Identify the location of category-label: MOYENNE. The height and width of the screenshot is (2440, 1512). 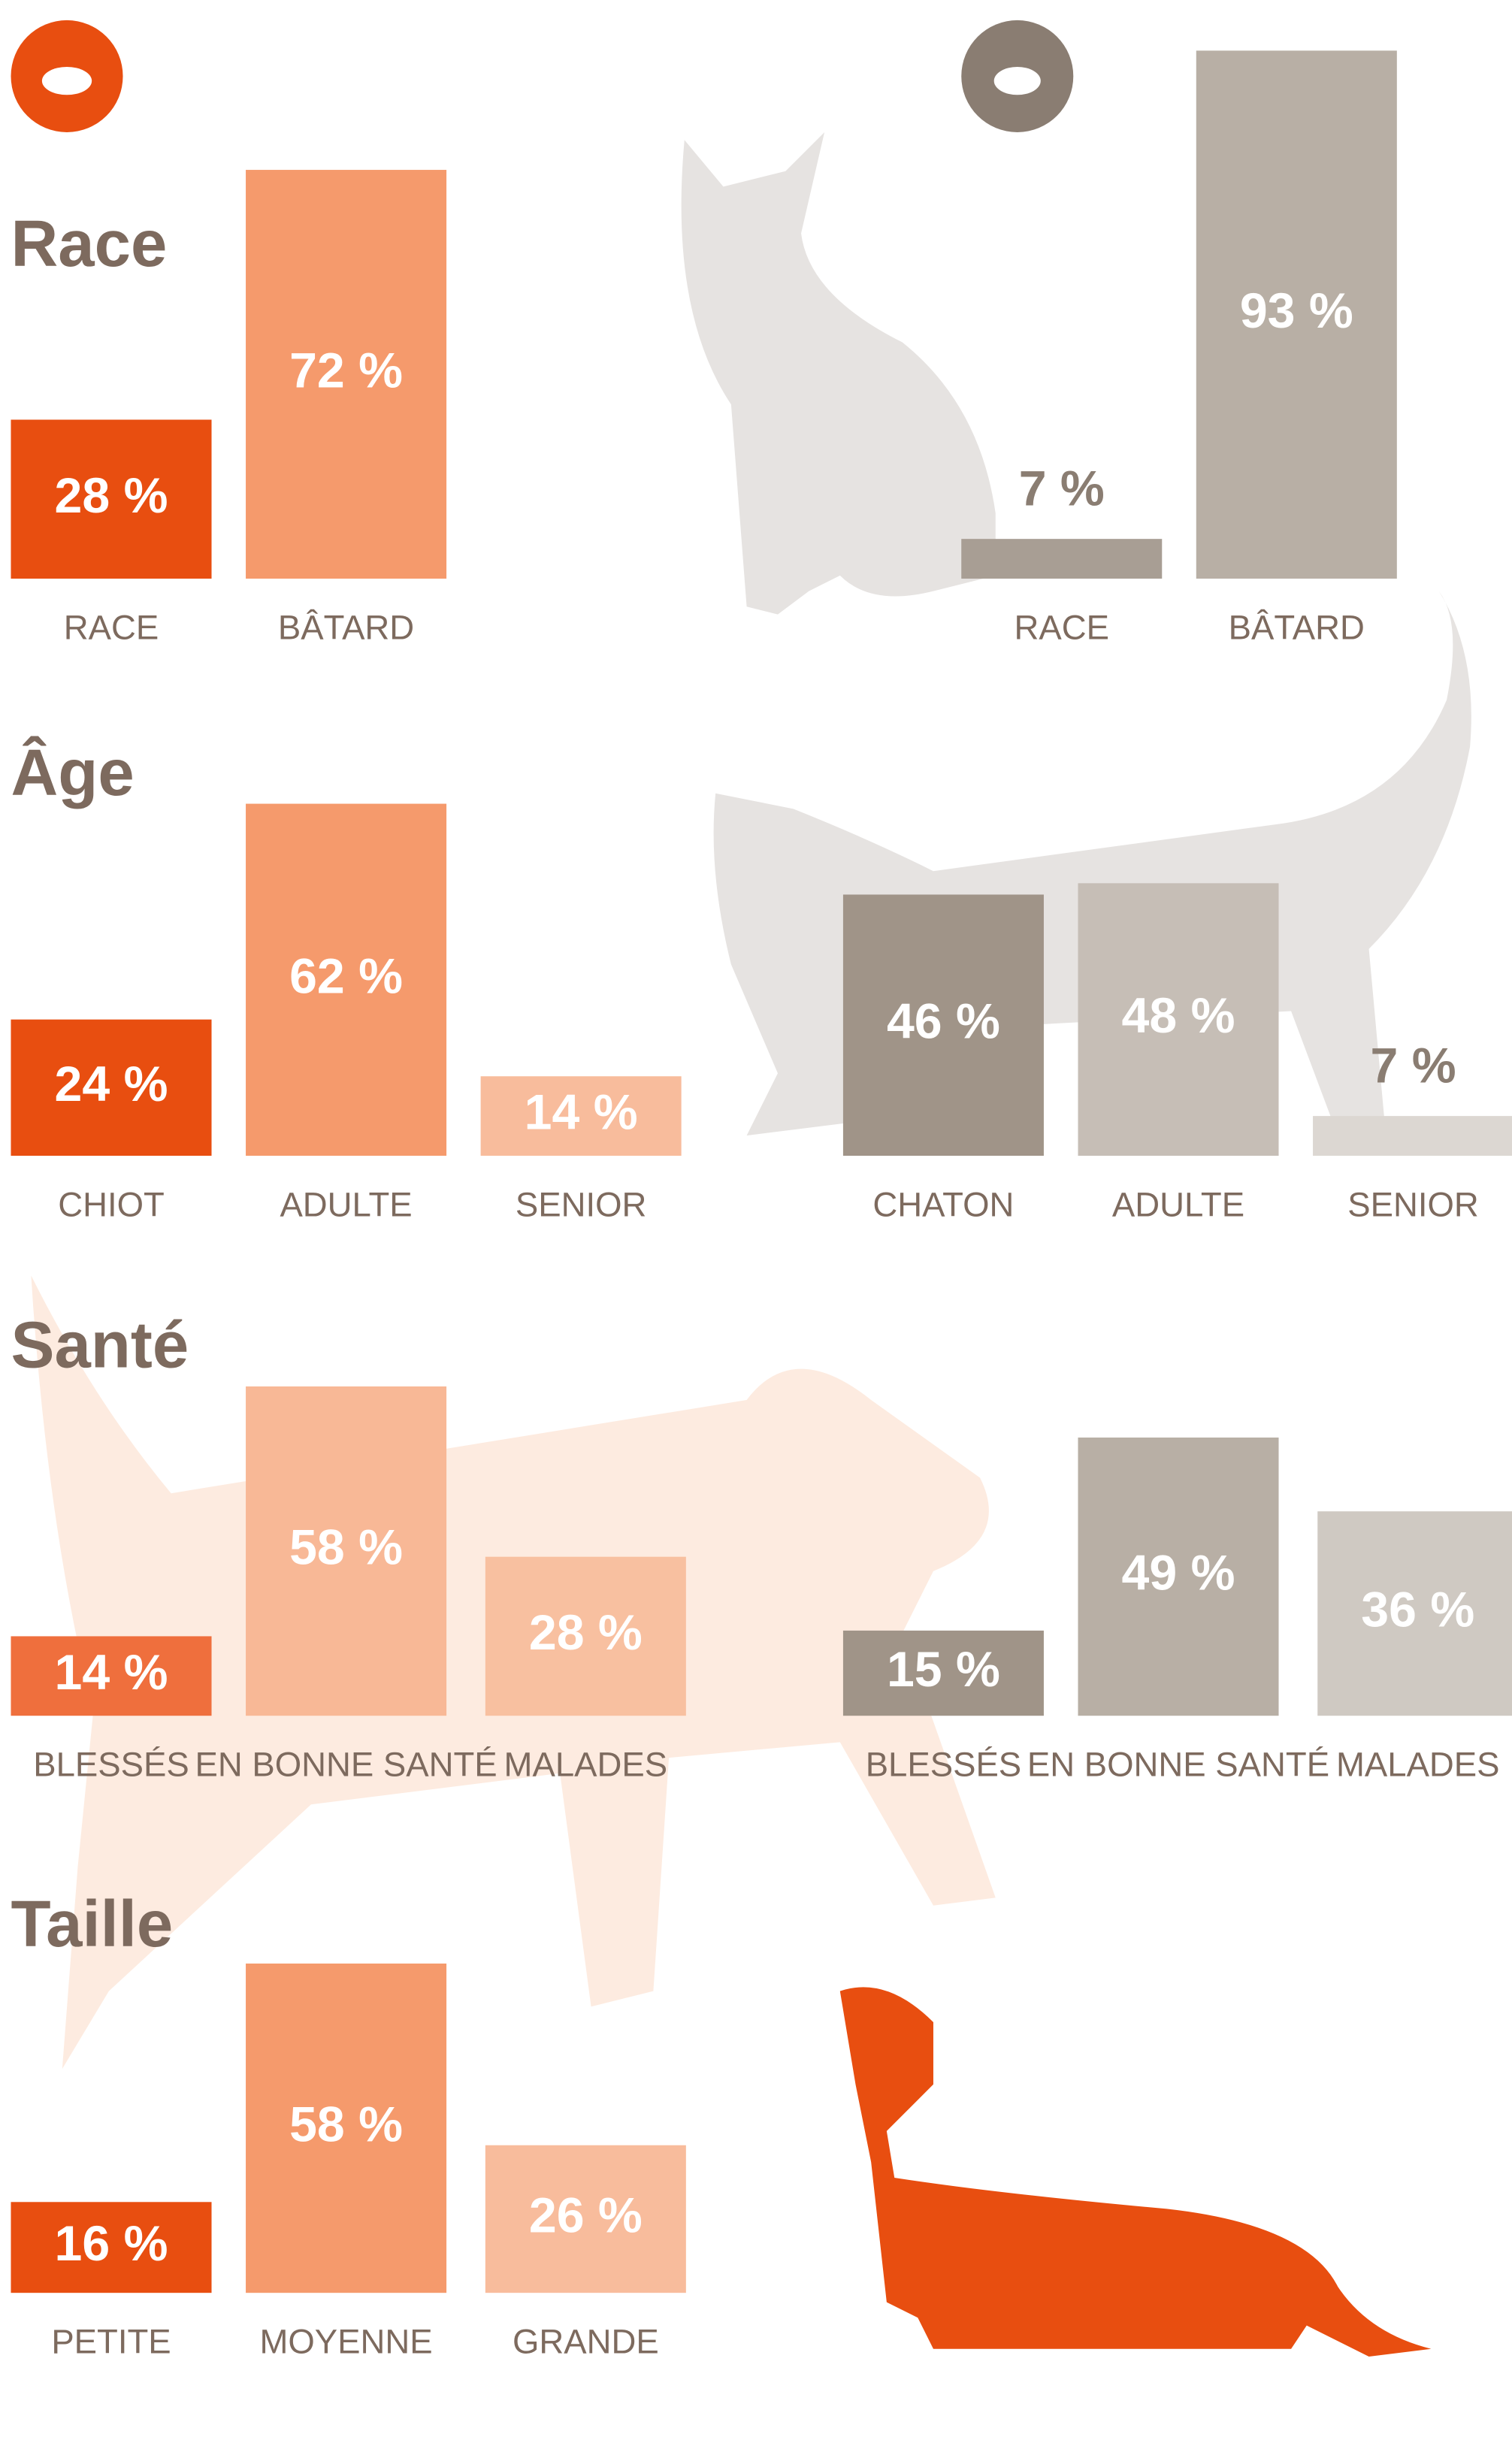
(346, 2342).